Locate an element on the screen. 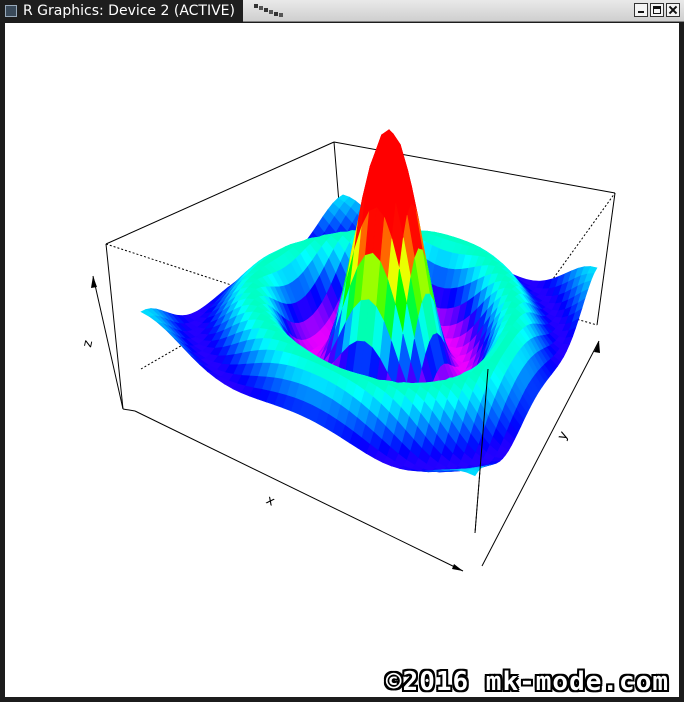 The image size is (684, 702). window-controls is located at coordinates (657, 10).